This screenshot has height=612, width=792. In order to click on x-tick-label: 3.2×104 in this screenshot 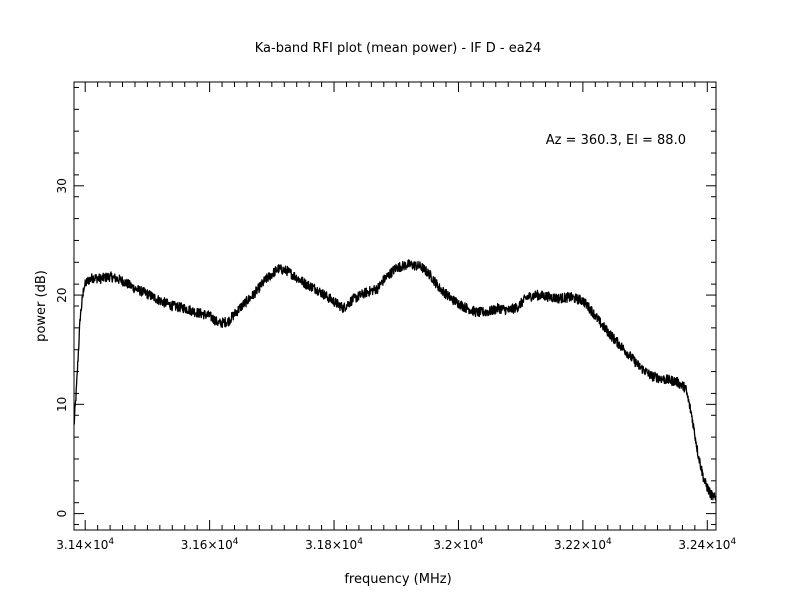, I will do `click(458, 544)`.